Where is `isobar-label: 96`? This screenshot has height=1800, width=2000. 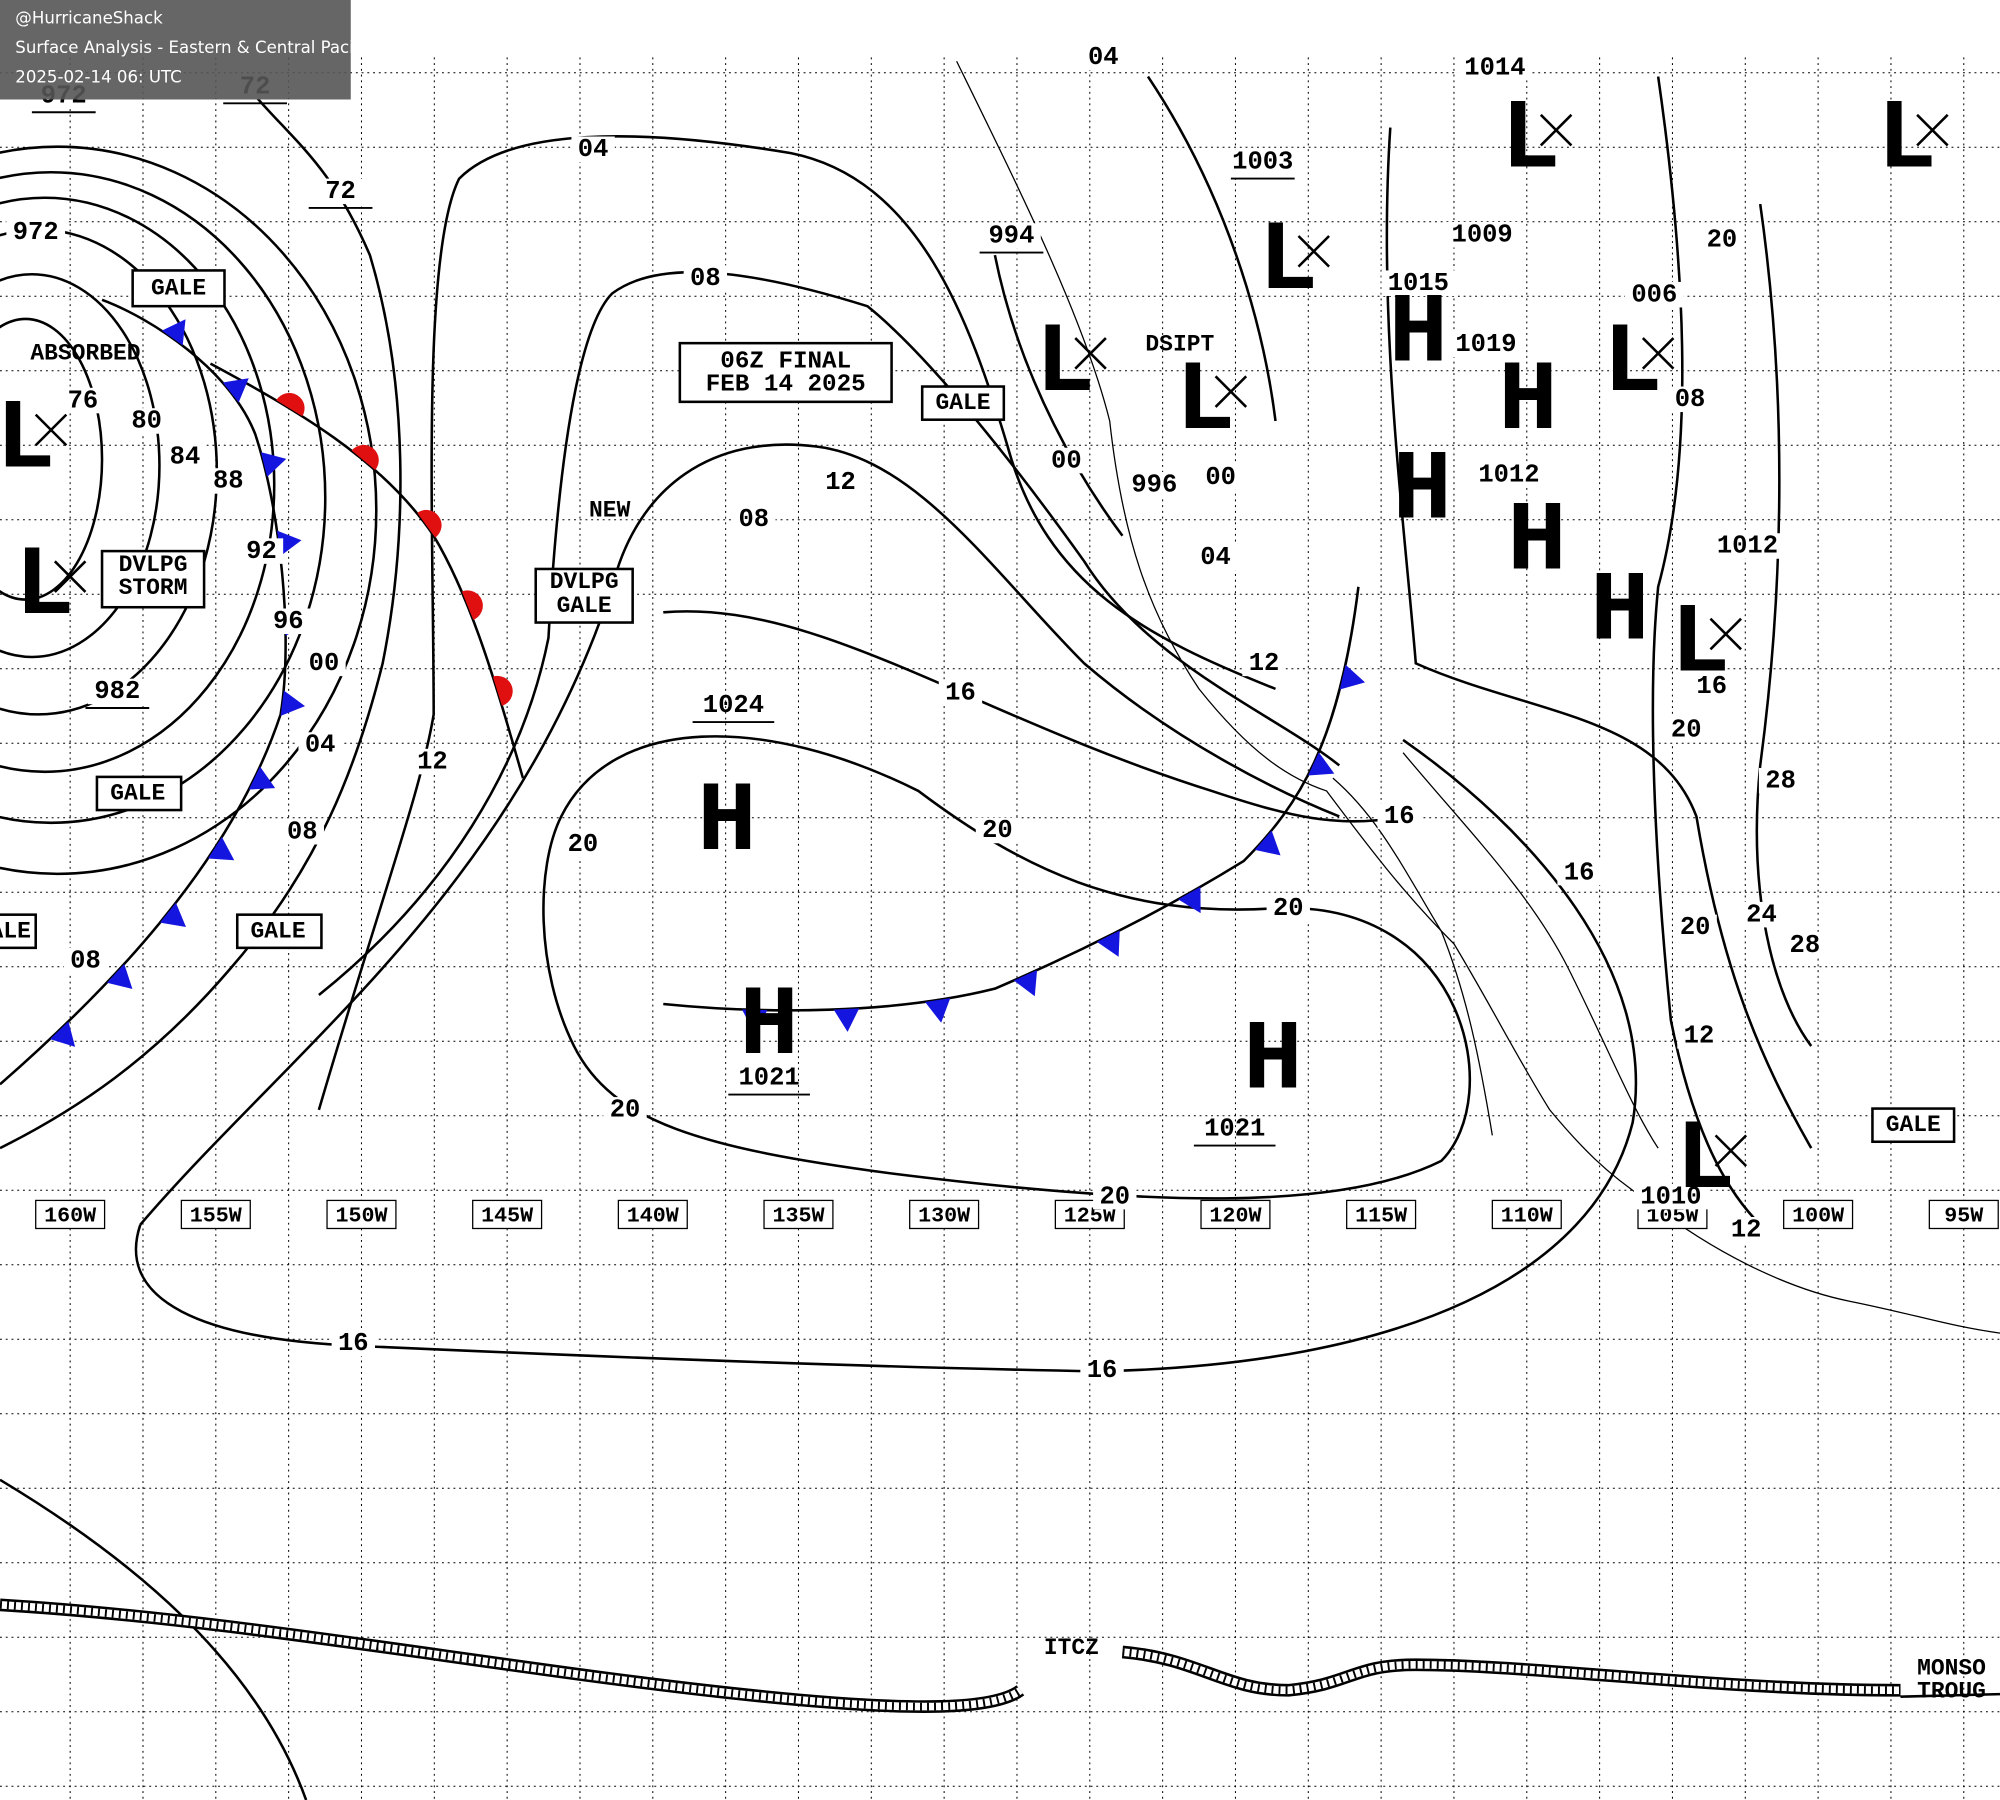 isobar-label: 96 is located at coordinates (288, 621).